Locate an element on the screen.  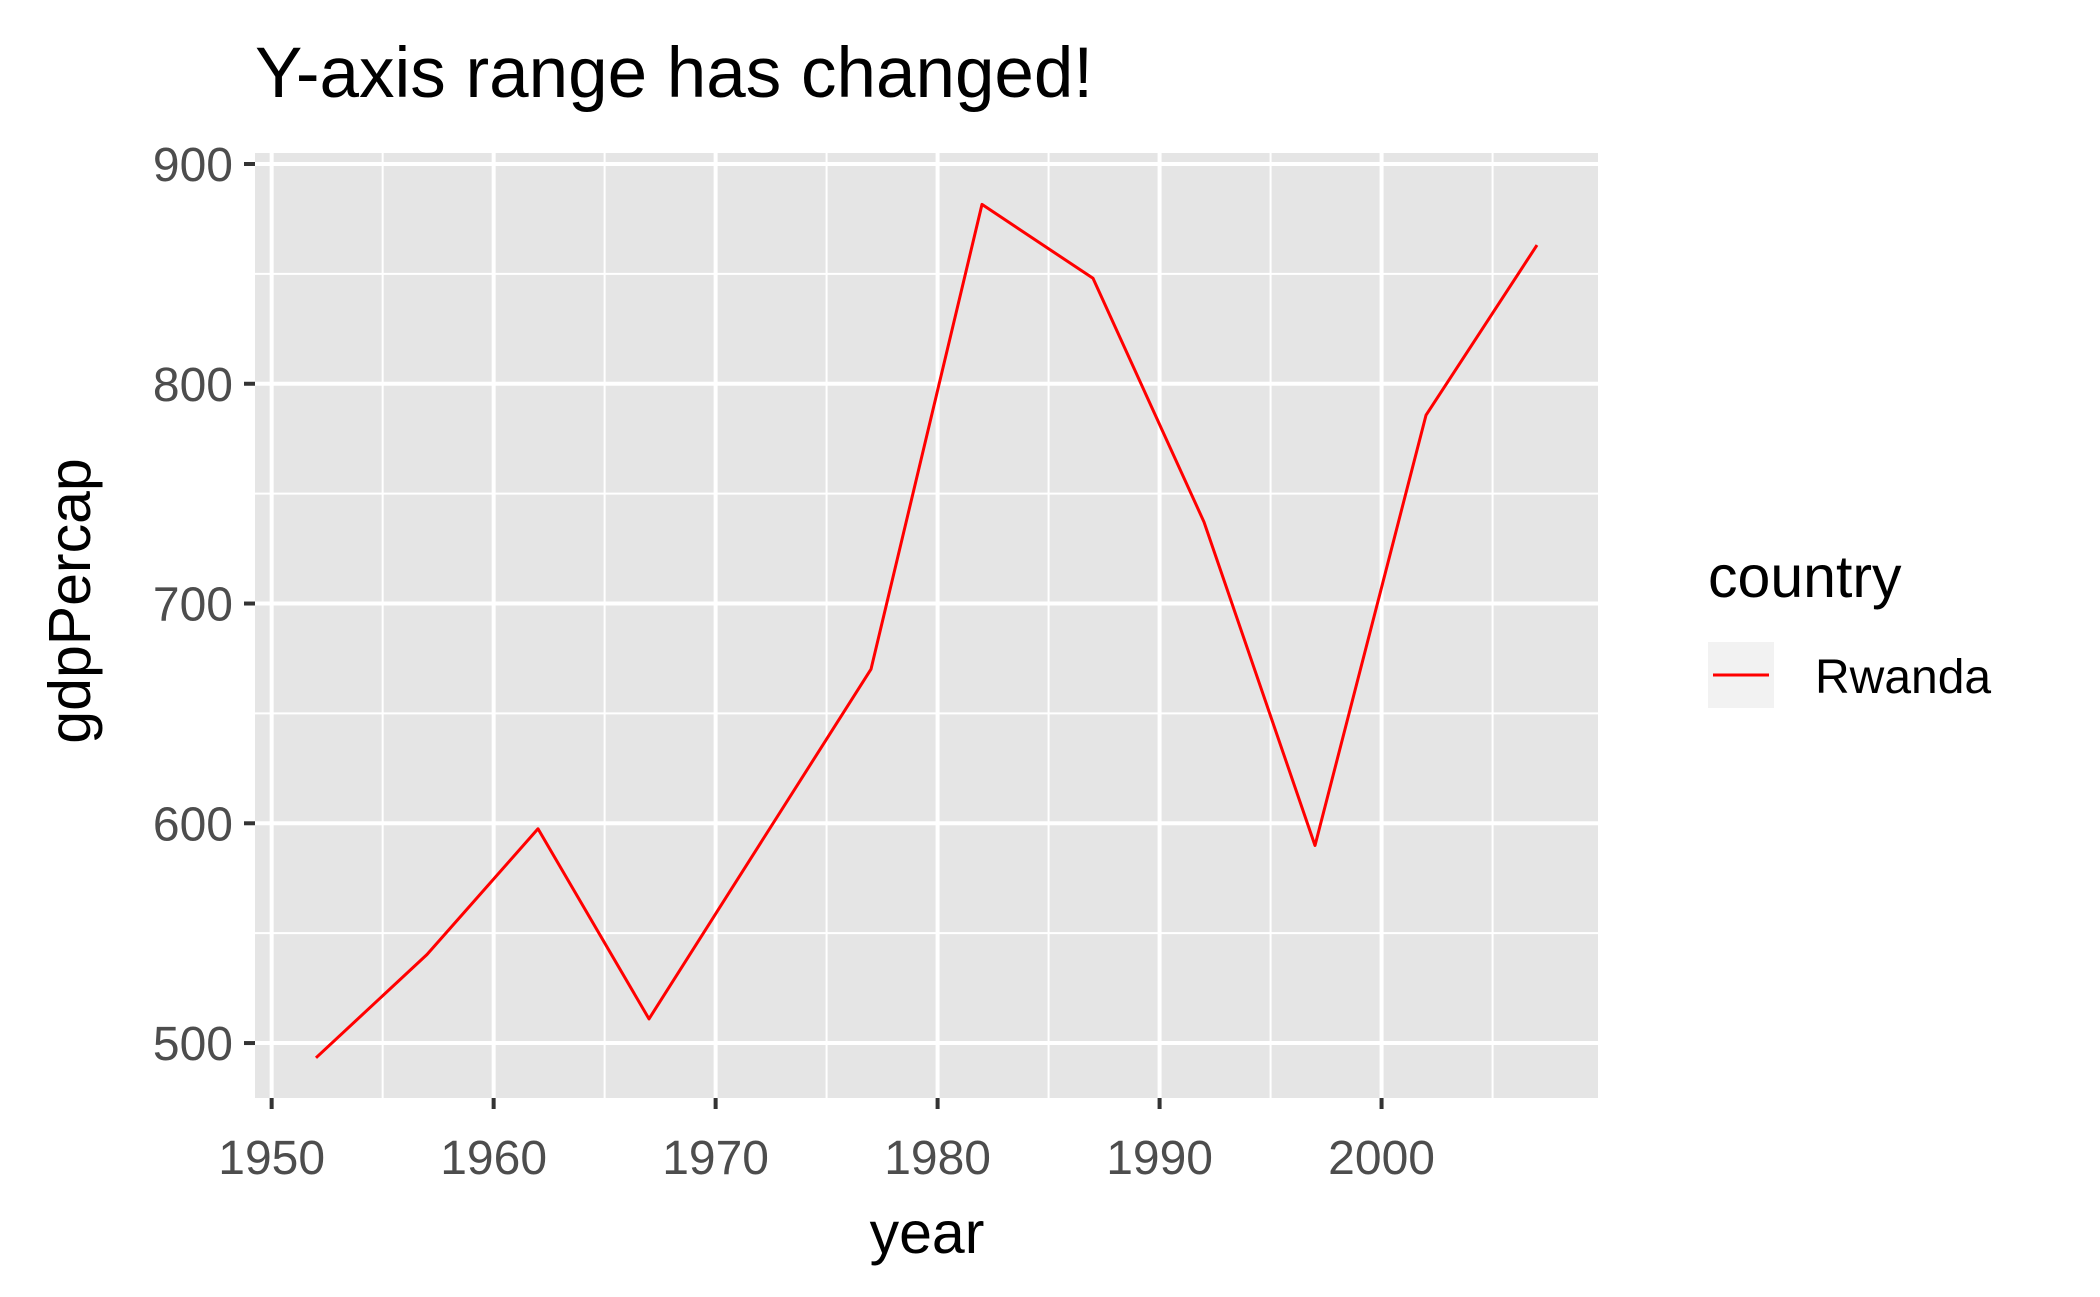
legend: country Rwanda is located at coordinates (1849, 626).